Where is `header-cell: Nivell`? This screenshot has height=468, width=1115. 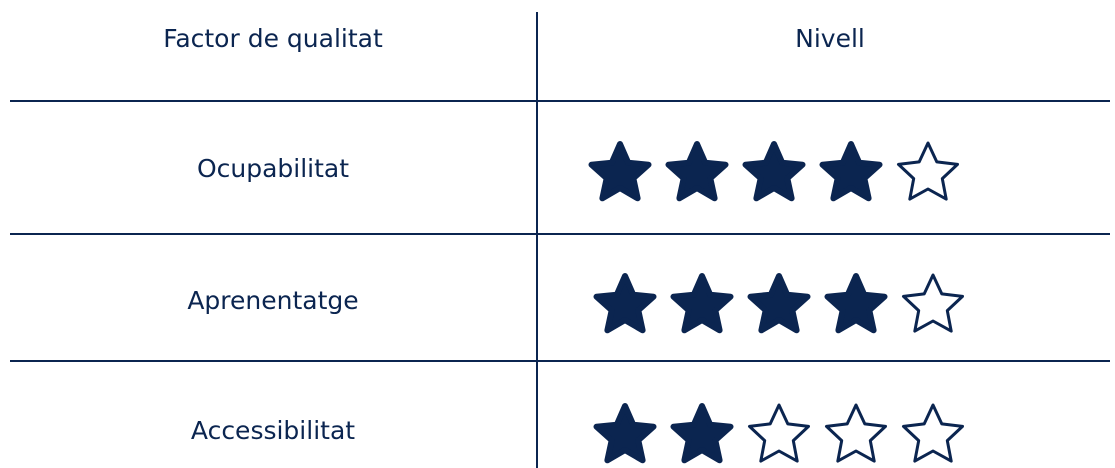
header-cell: Nivell is located at coordinates (830, 38).